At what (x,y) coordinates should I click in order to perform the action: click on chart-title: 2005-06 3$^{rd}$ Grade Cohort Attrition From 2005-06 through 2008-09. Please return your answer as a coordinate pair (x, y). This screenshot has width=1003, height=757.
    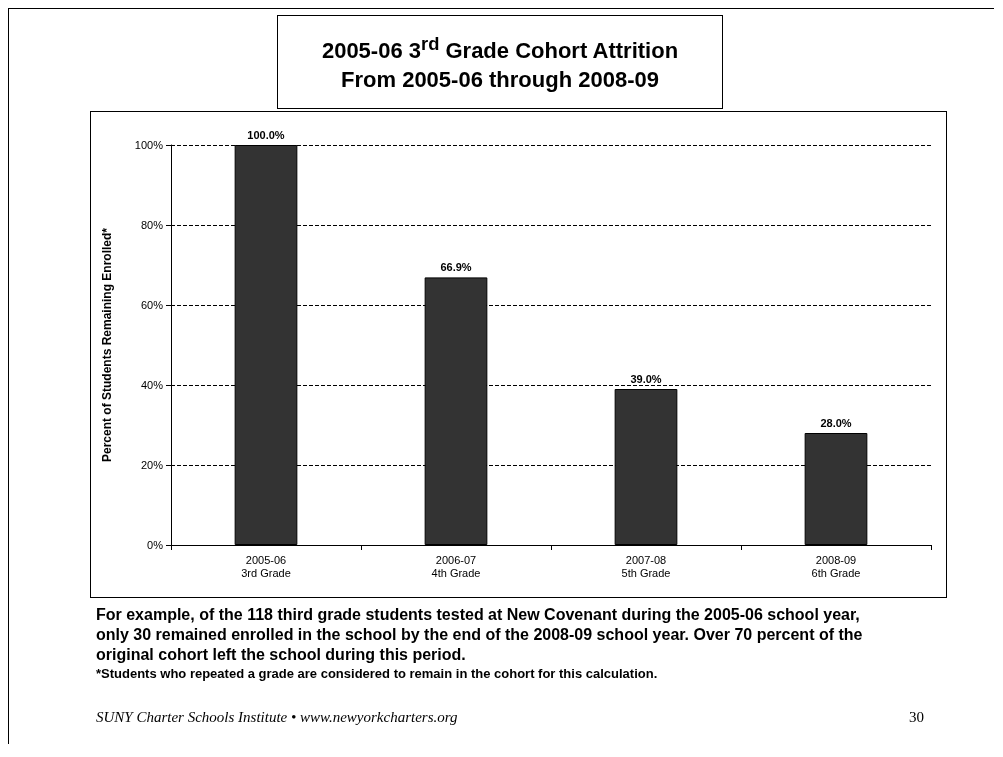
    Looking at the image, I should click on (500, 63).